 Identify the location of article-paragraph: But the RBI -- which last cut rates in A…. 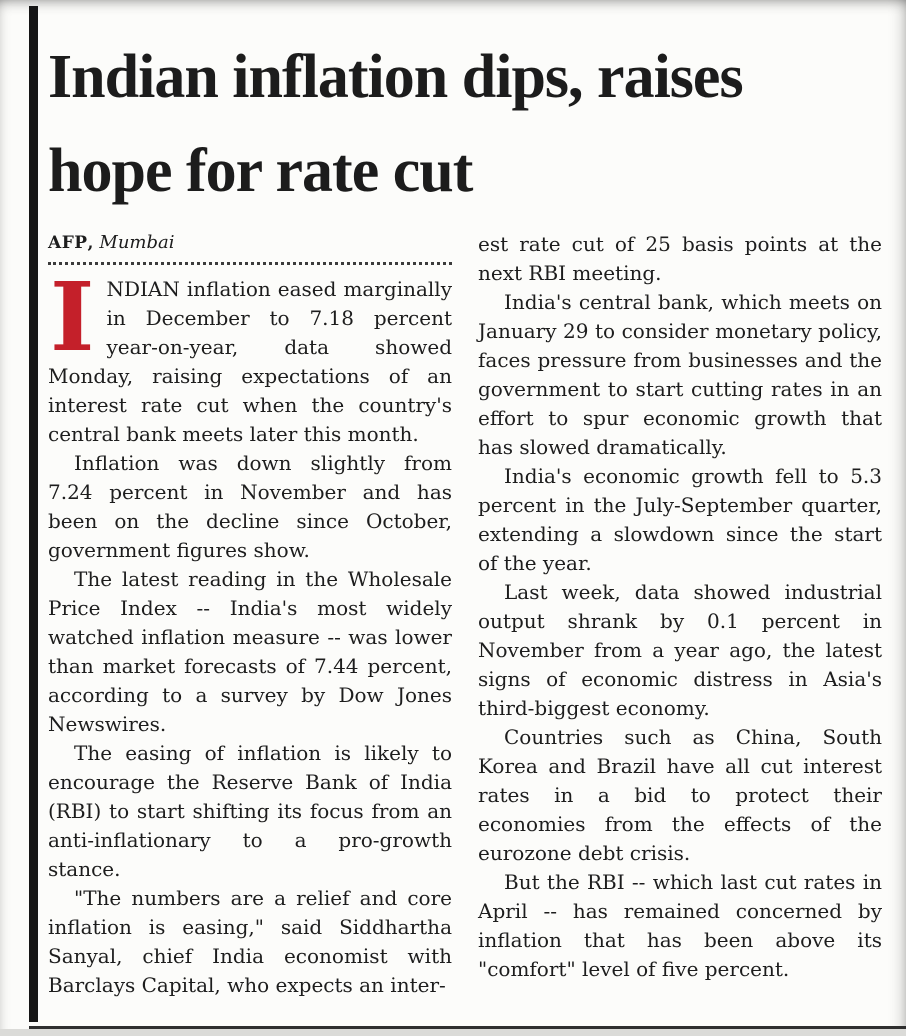
(680, 925).